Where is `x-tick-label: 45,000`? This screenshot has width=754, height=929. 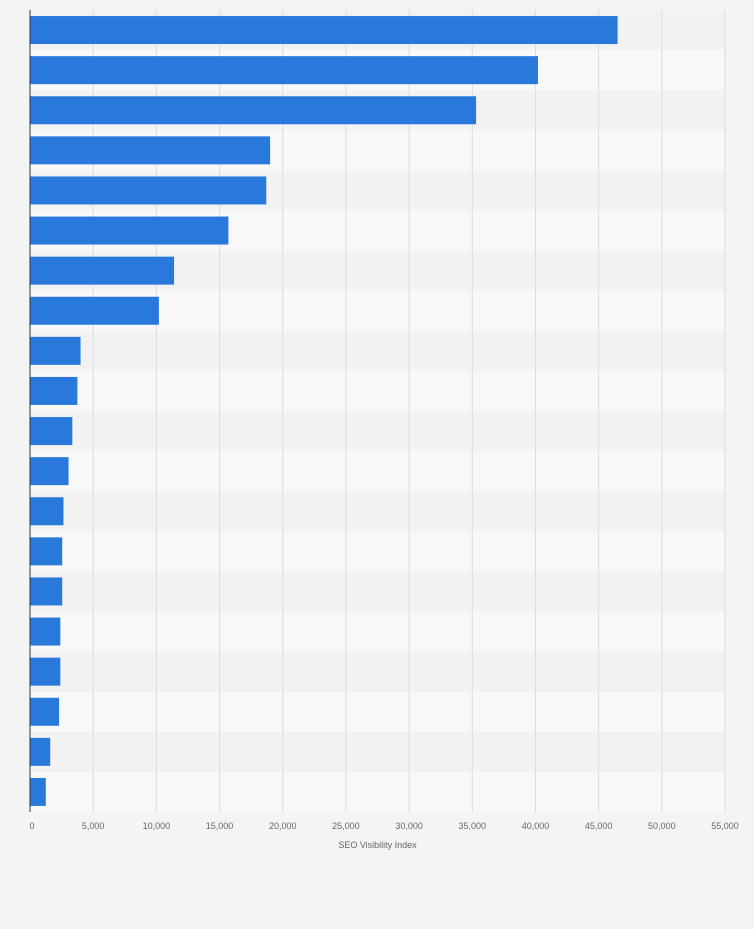 x-tick-label: 45,000 is located at coordinates (599, 826).